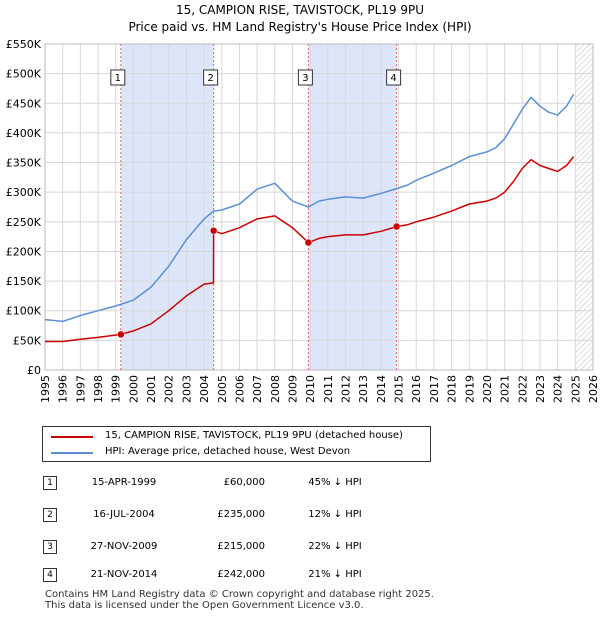 The width and height of the screenshot is (600, 620). I want to click on transaction-price: £215,000, so click(241, 546).